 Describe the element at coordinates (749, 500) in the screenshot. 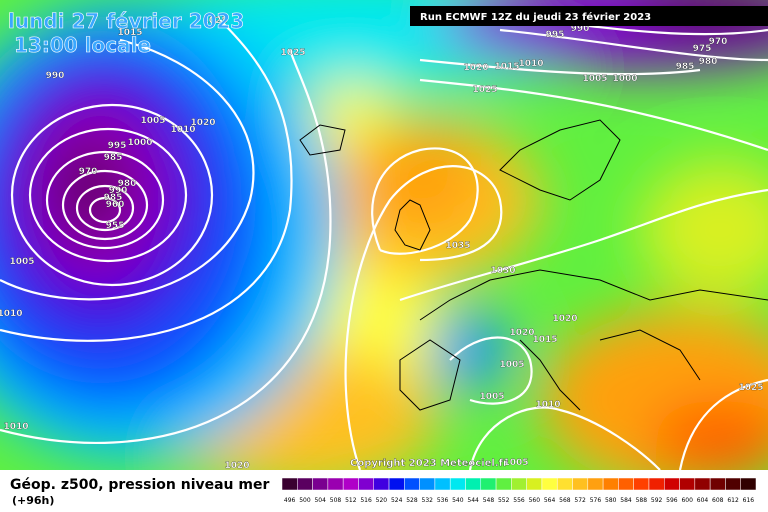

I see `scale-label: 616` at that location.